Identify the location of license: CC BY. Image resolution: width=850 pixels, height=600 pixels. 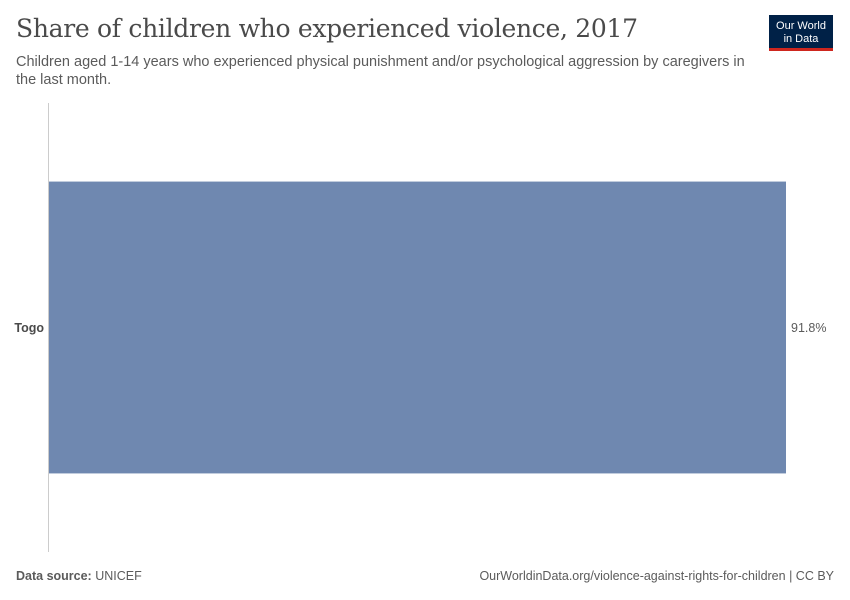
(814, 576).